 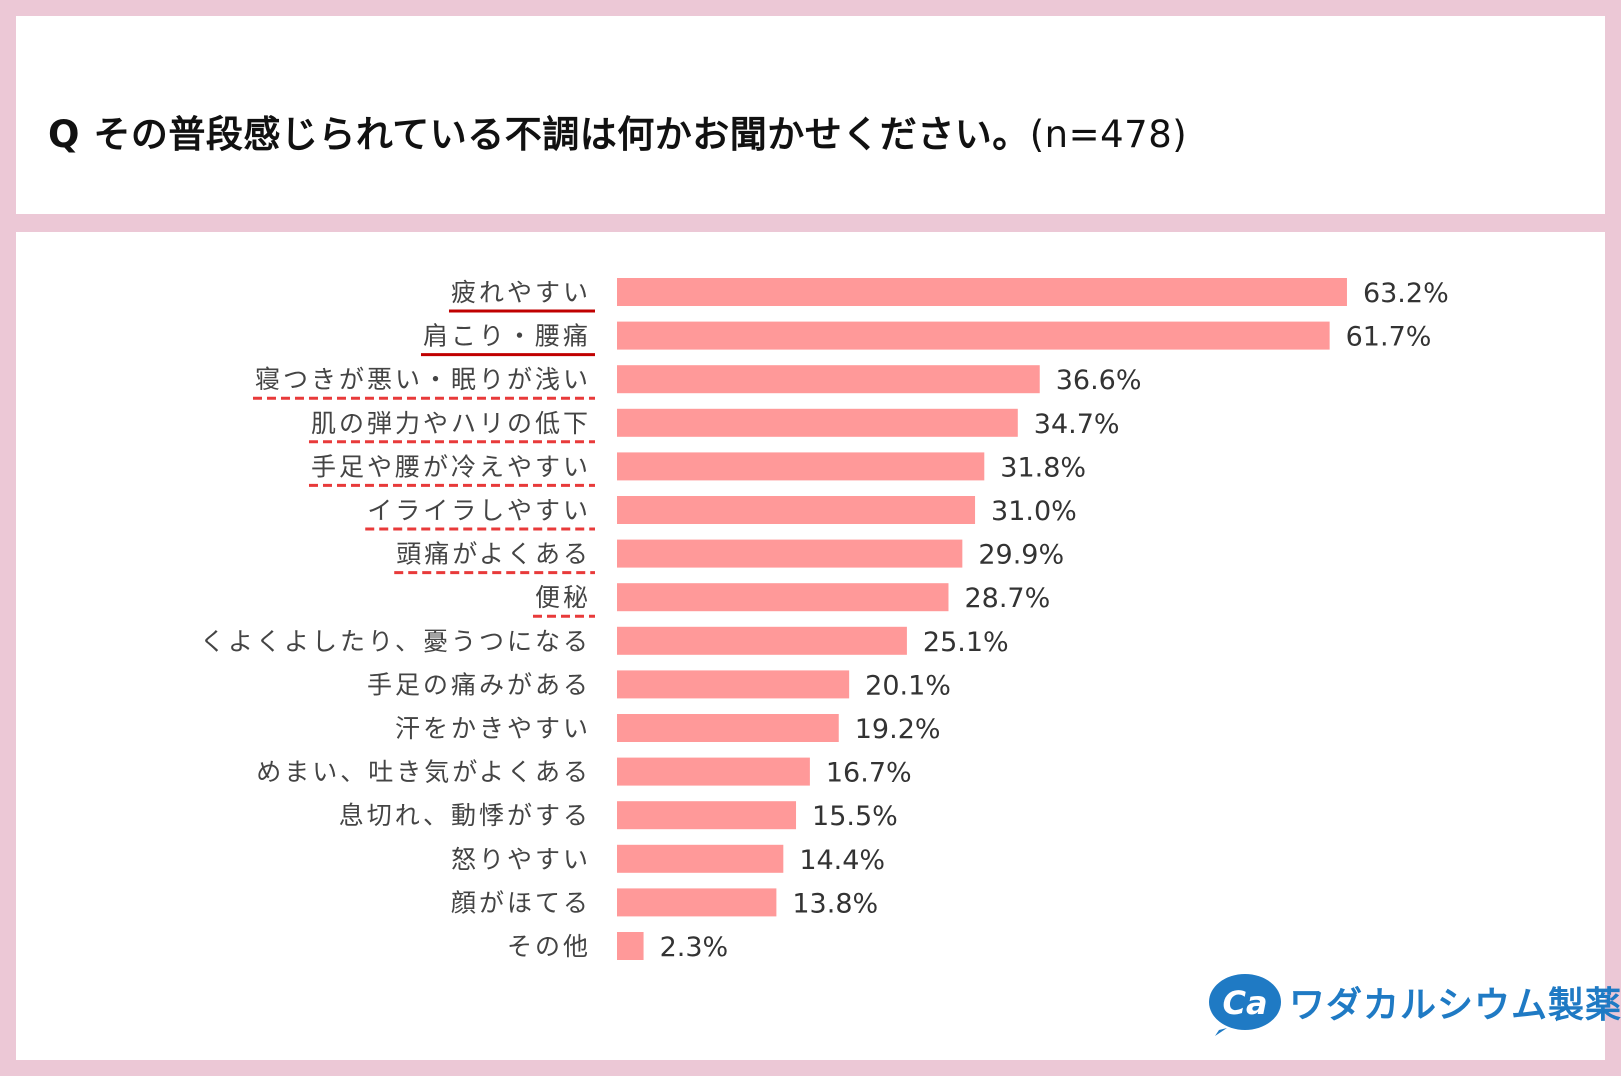 What do you see at coordinates (1034, 511) in the screenshot?
I see `value-label: 31.0%` at bounding box center [1034, 511].